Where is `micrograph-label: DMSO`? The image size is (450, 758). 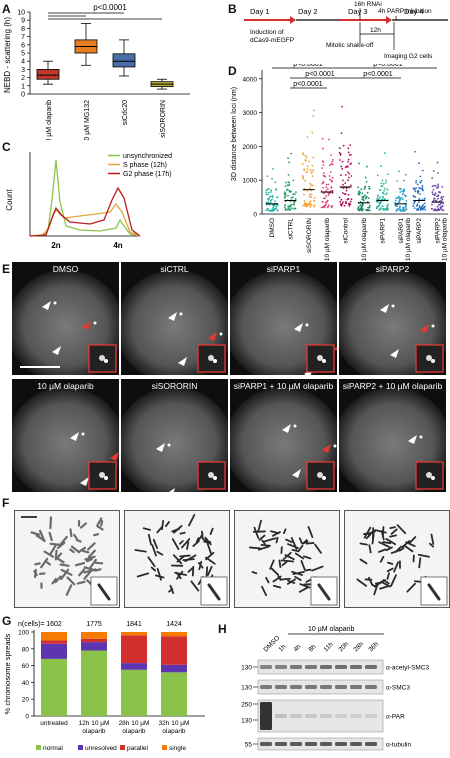
micrograph-label: DMSO is located at coordinates (65, 269).